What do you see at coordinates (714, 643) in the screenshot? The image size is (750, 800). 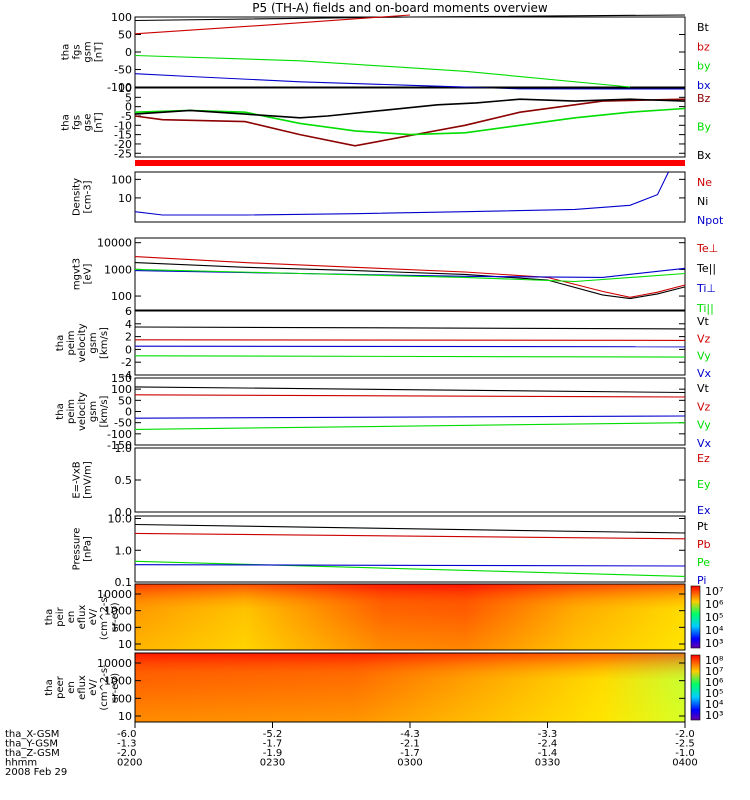 I see `colorbar-tick-label: 10³` at bounding box center [714, 643].